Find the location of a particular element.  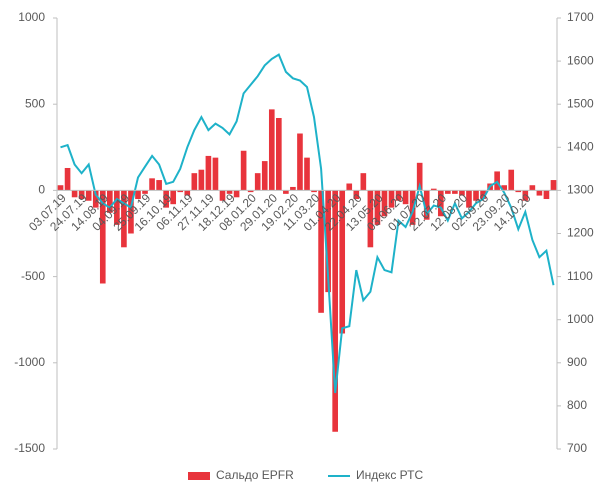

y2-tick-label: 900 is located at coordinates (577, 362).